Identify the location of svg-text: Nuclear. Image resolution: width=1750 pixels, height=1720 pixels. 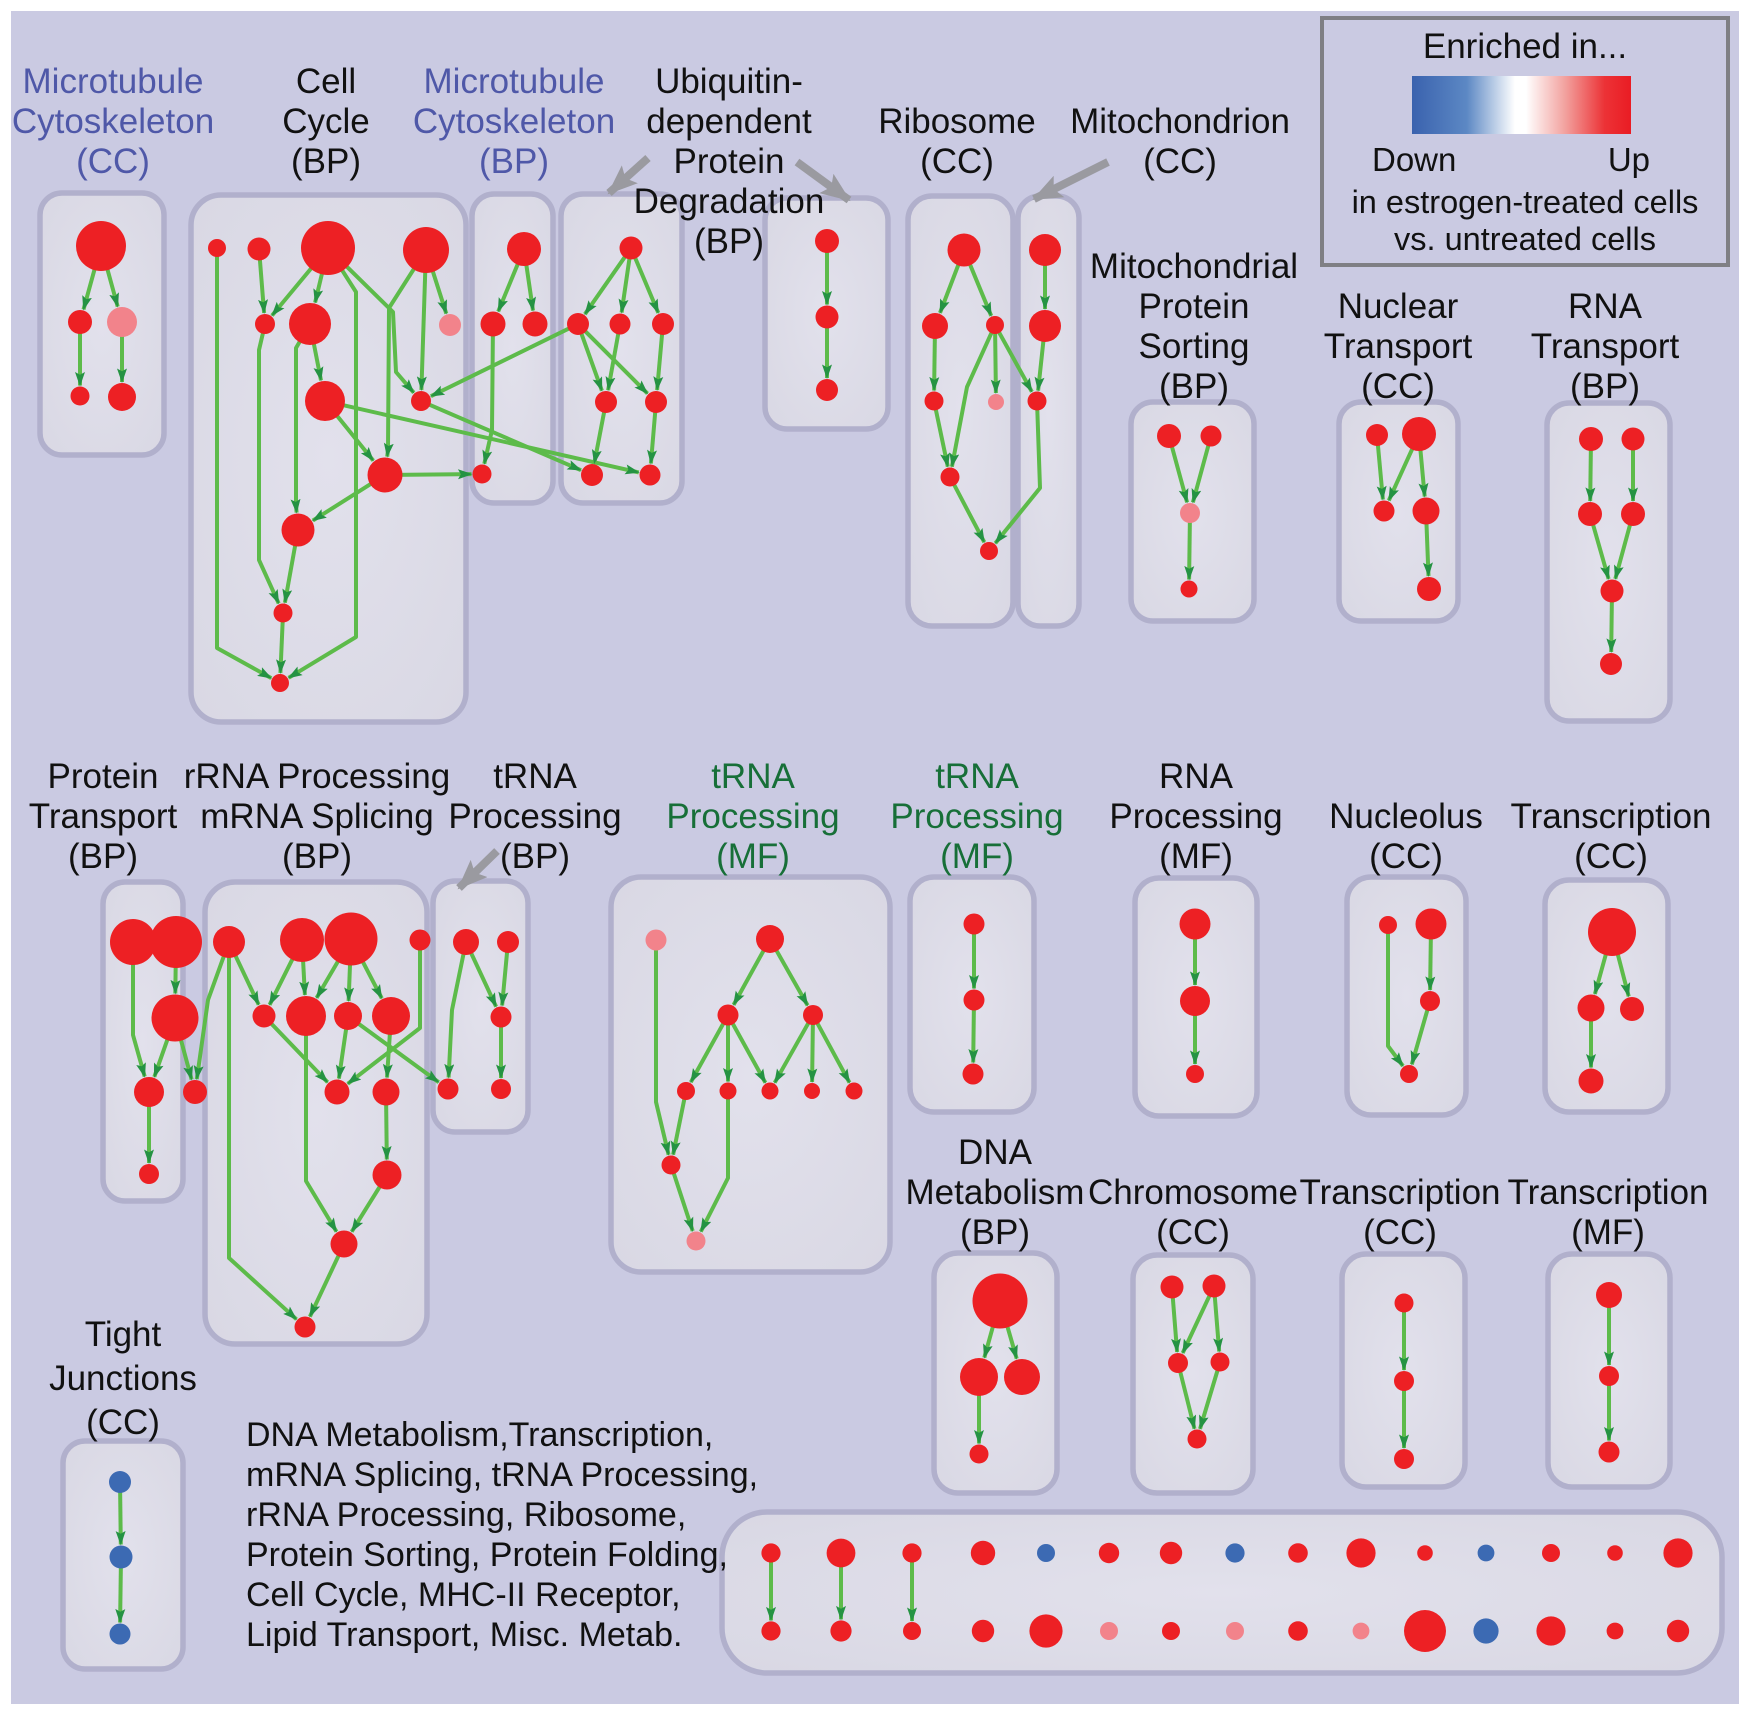
(1398, 306).